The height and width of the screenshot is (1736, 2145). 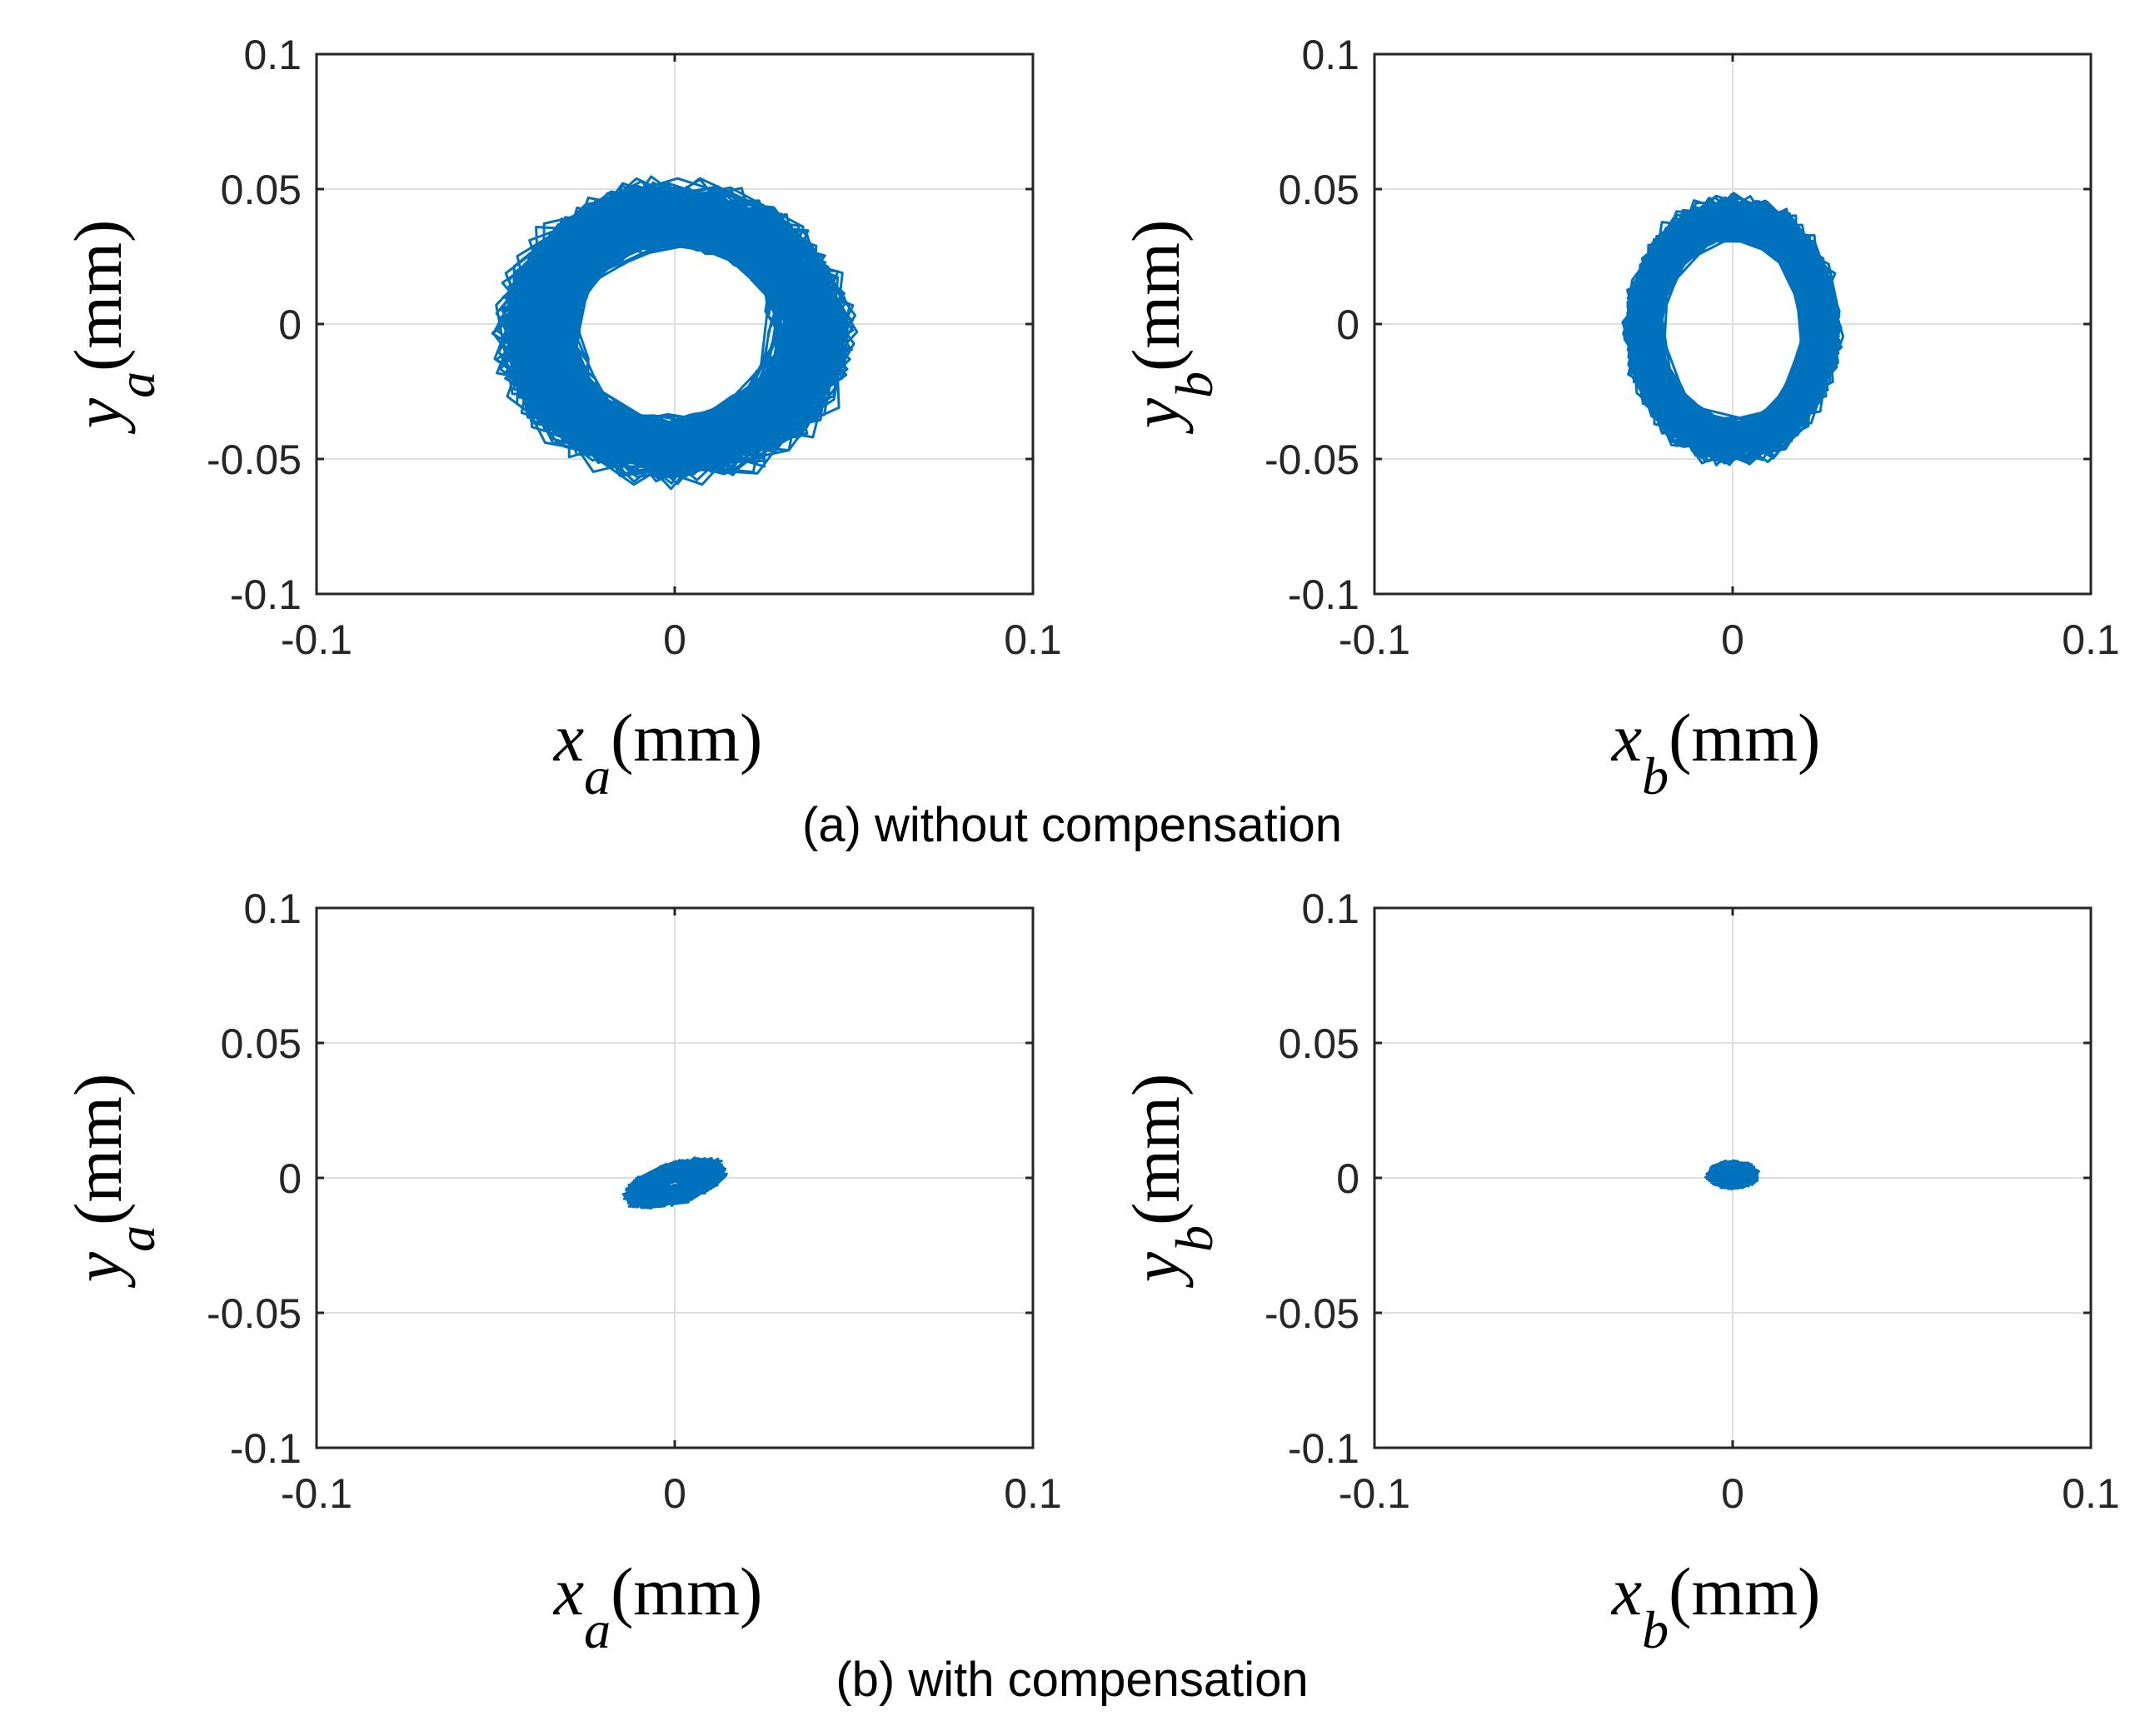 I want to click on caption-b: (b) with compensation, so click(x=1072, y=1680).